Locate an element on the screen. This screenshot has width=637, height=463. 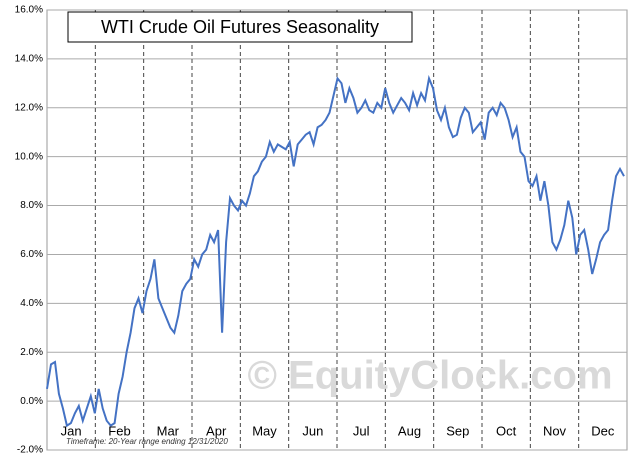
x-tick-label: Feb is located at coordinates (119, 430).